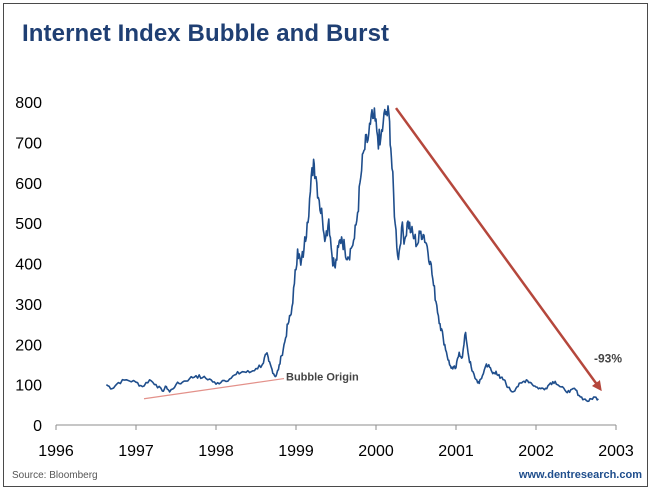 This screenshot has height=492, width=653. I want to click on y-tick-label: 0, so click(37, 426).